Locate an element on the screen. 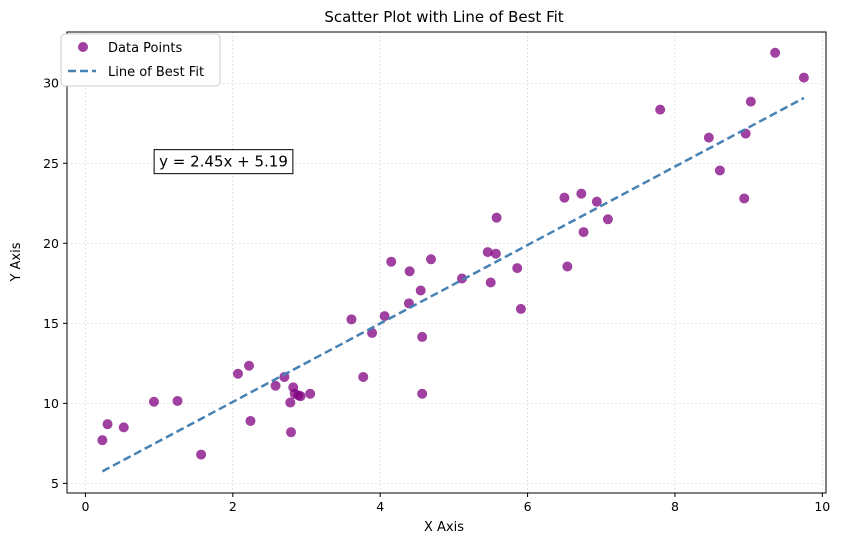  legend-label-data-points: Data Points is located at coordinates (145, 48).